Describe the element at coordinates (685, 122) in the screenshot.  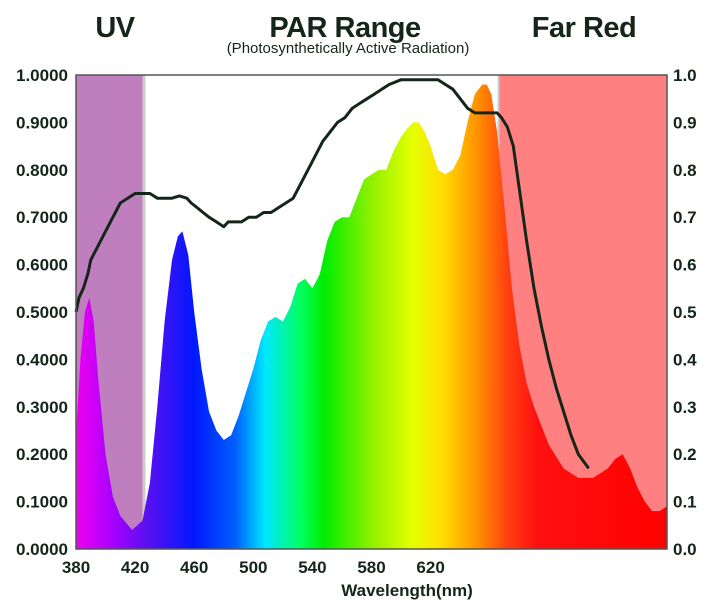
I see `y-right-tick-label: 0.9` at that location.